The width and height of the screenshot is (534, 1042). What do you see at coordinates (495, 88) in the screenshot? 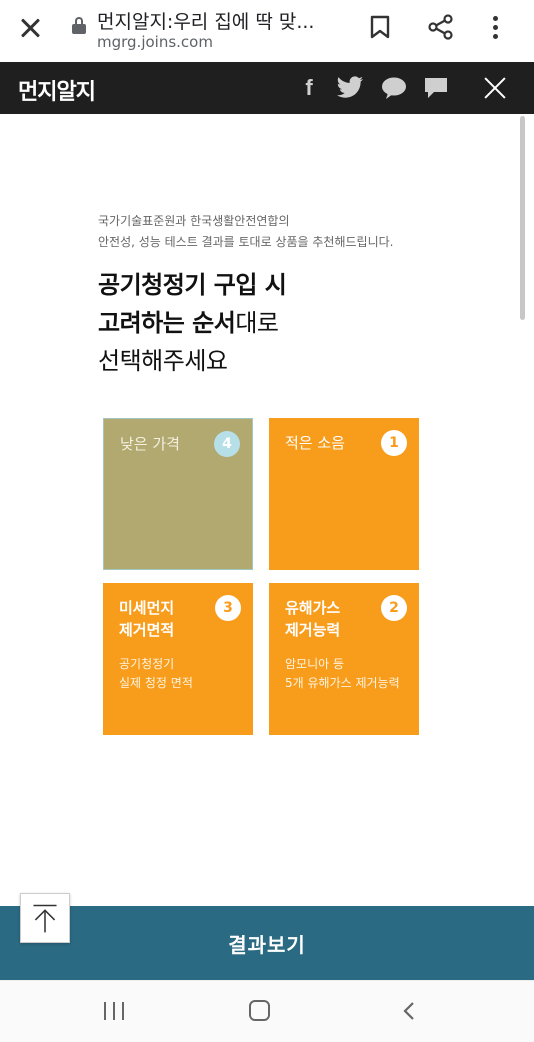
I see `close-icon` at bounding box center [495, 88].